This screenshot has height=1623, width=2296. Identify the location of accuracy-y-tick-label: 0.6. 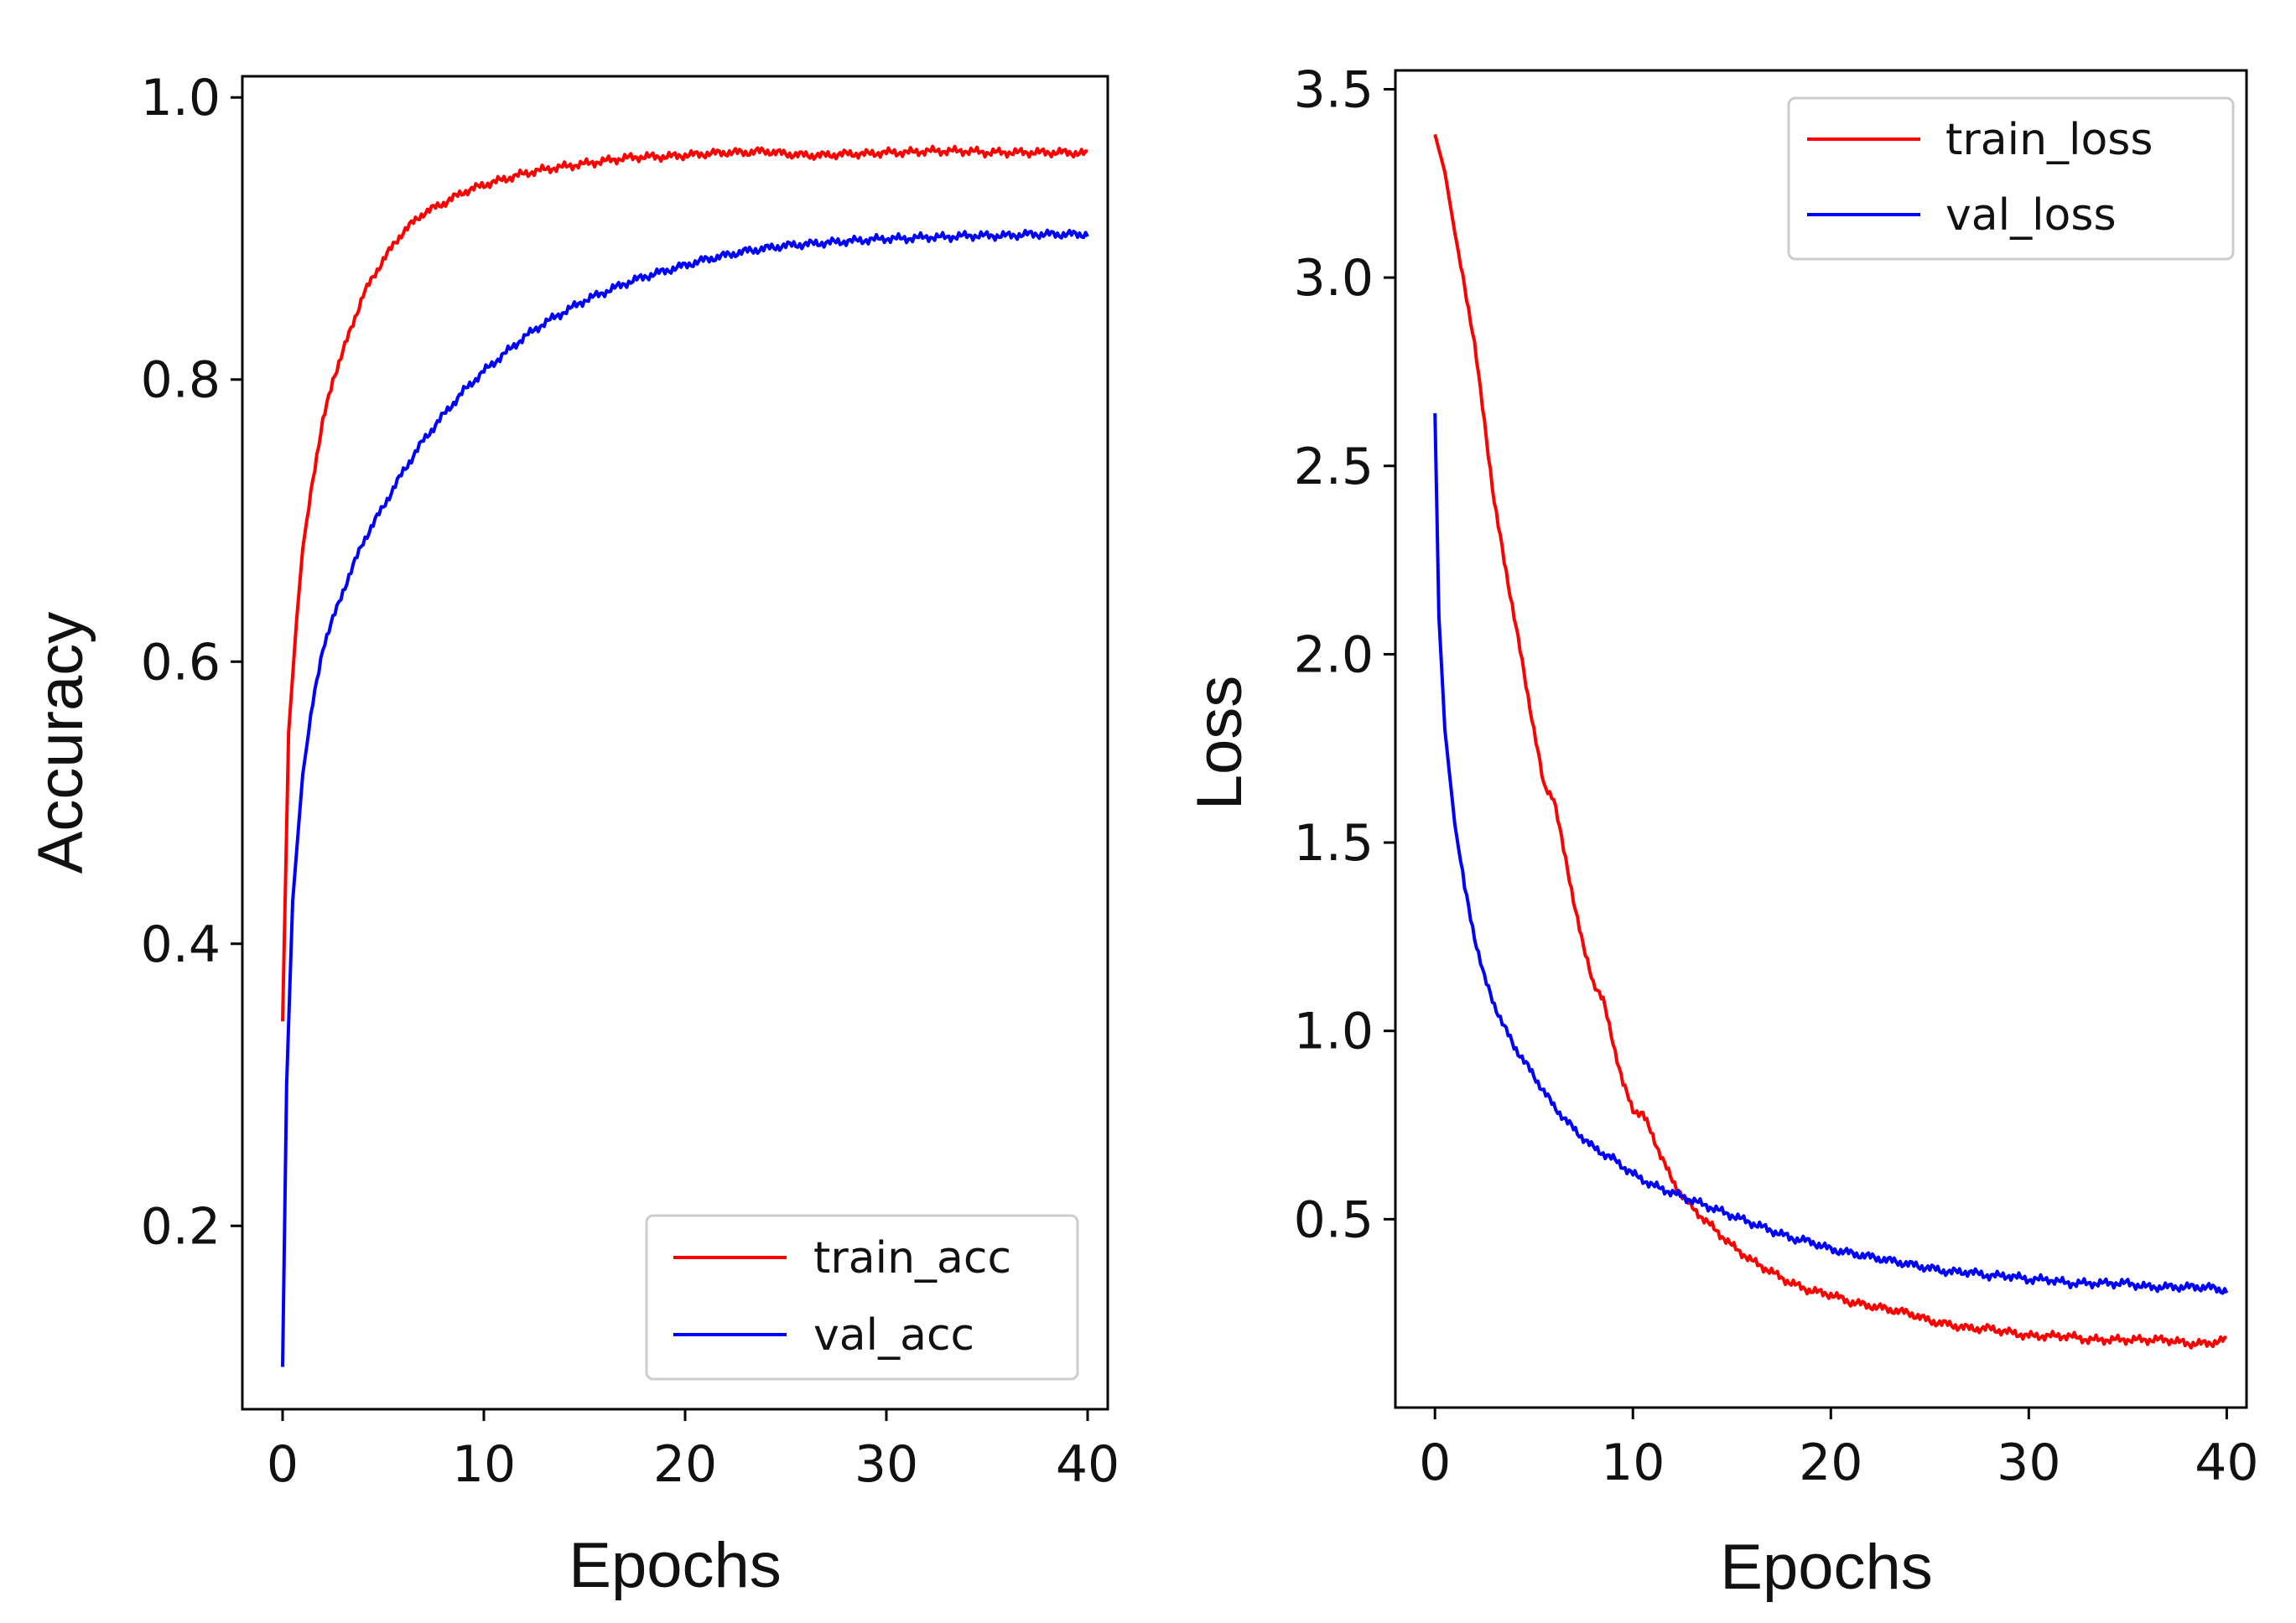
(181, 662).